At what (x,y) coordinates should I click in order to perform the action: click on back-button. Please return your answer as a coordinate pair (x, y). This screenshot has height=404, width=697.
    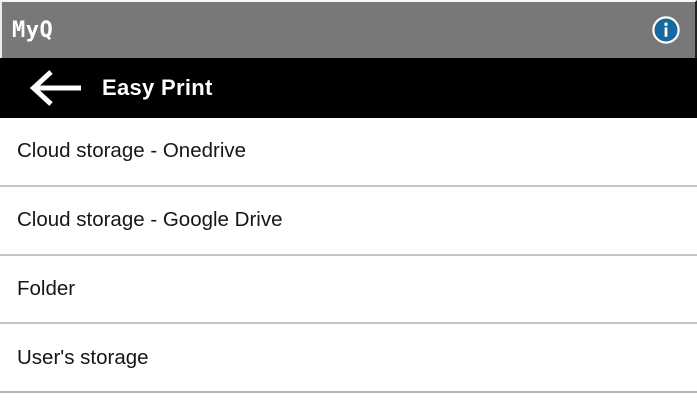
    Looking at the image, I should click on (56, 88).